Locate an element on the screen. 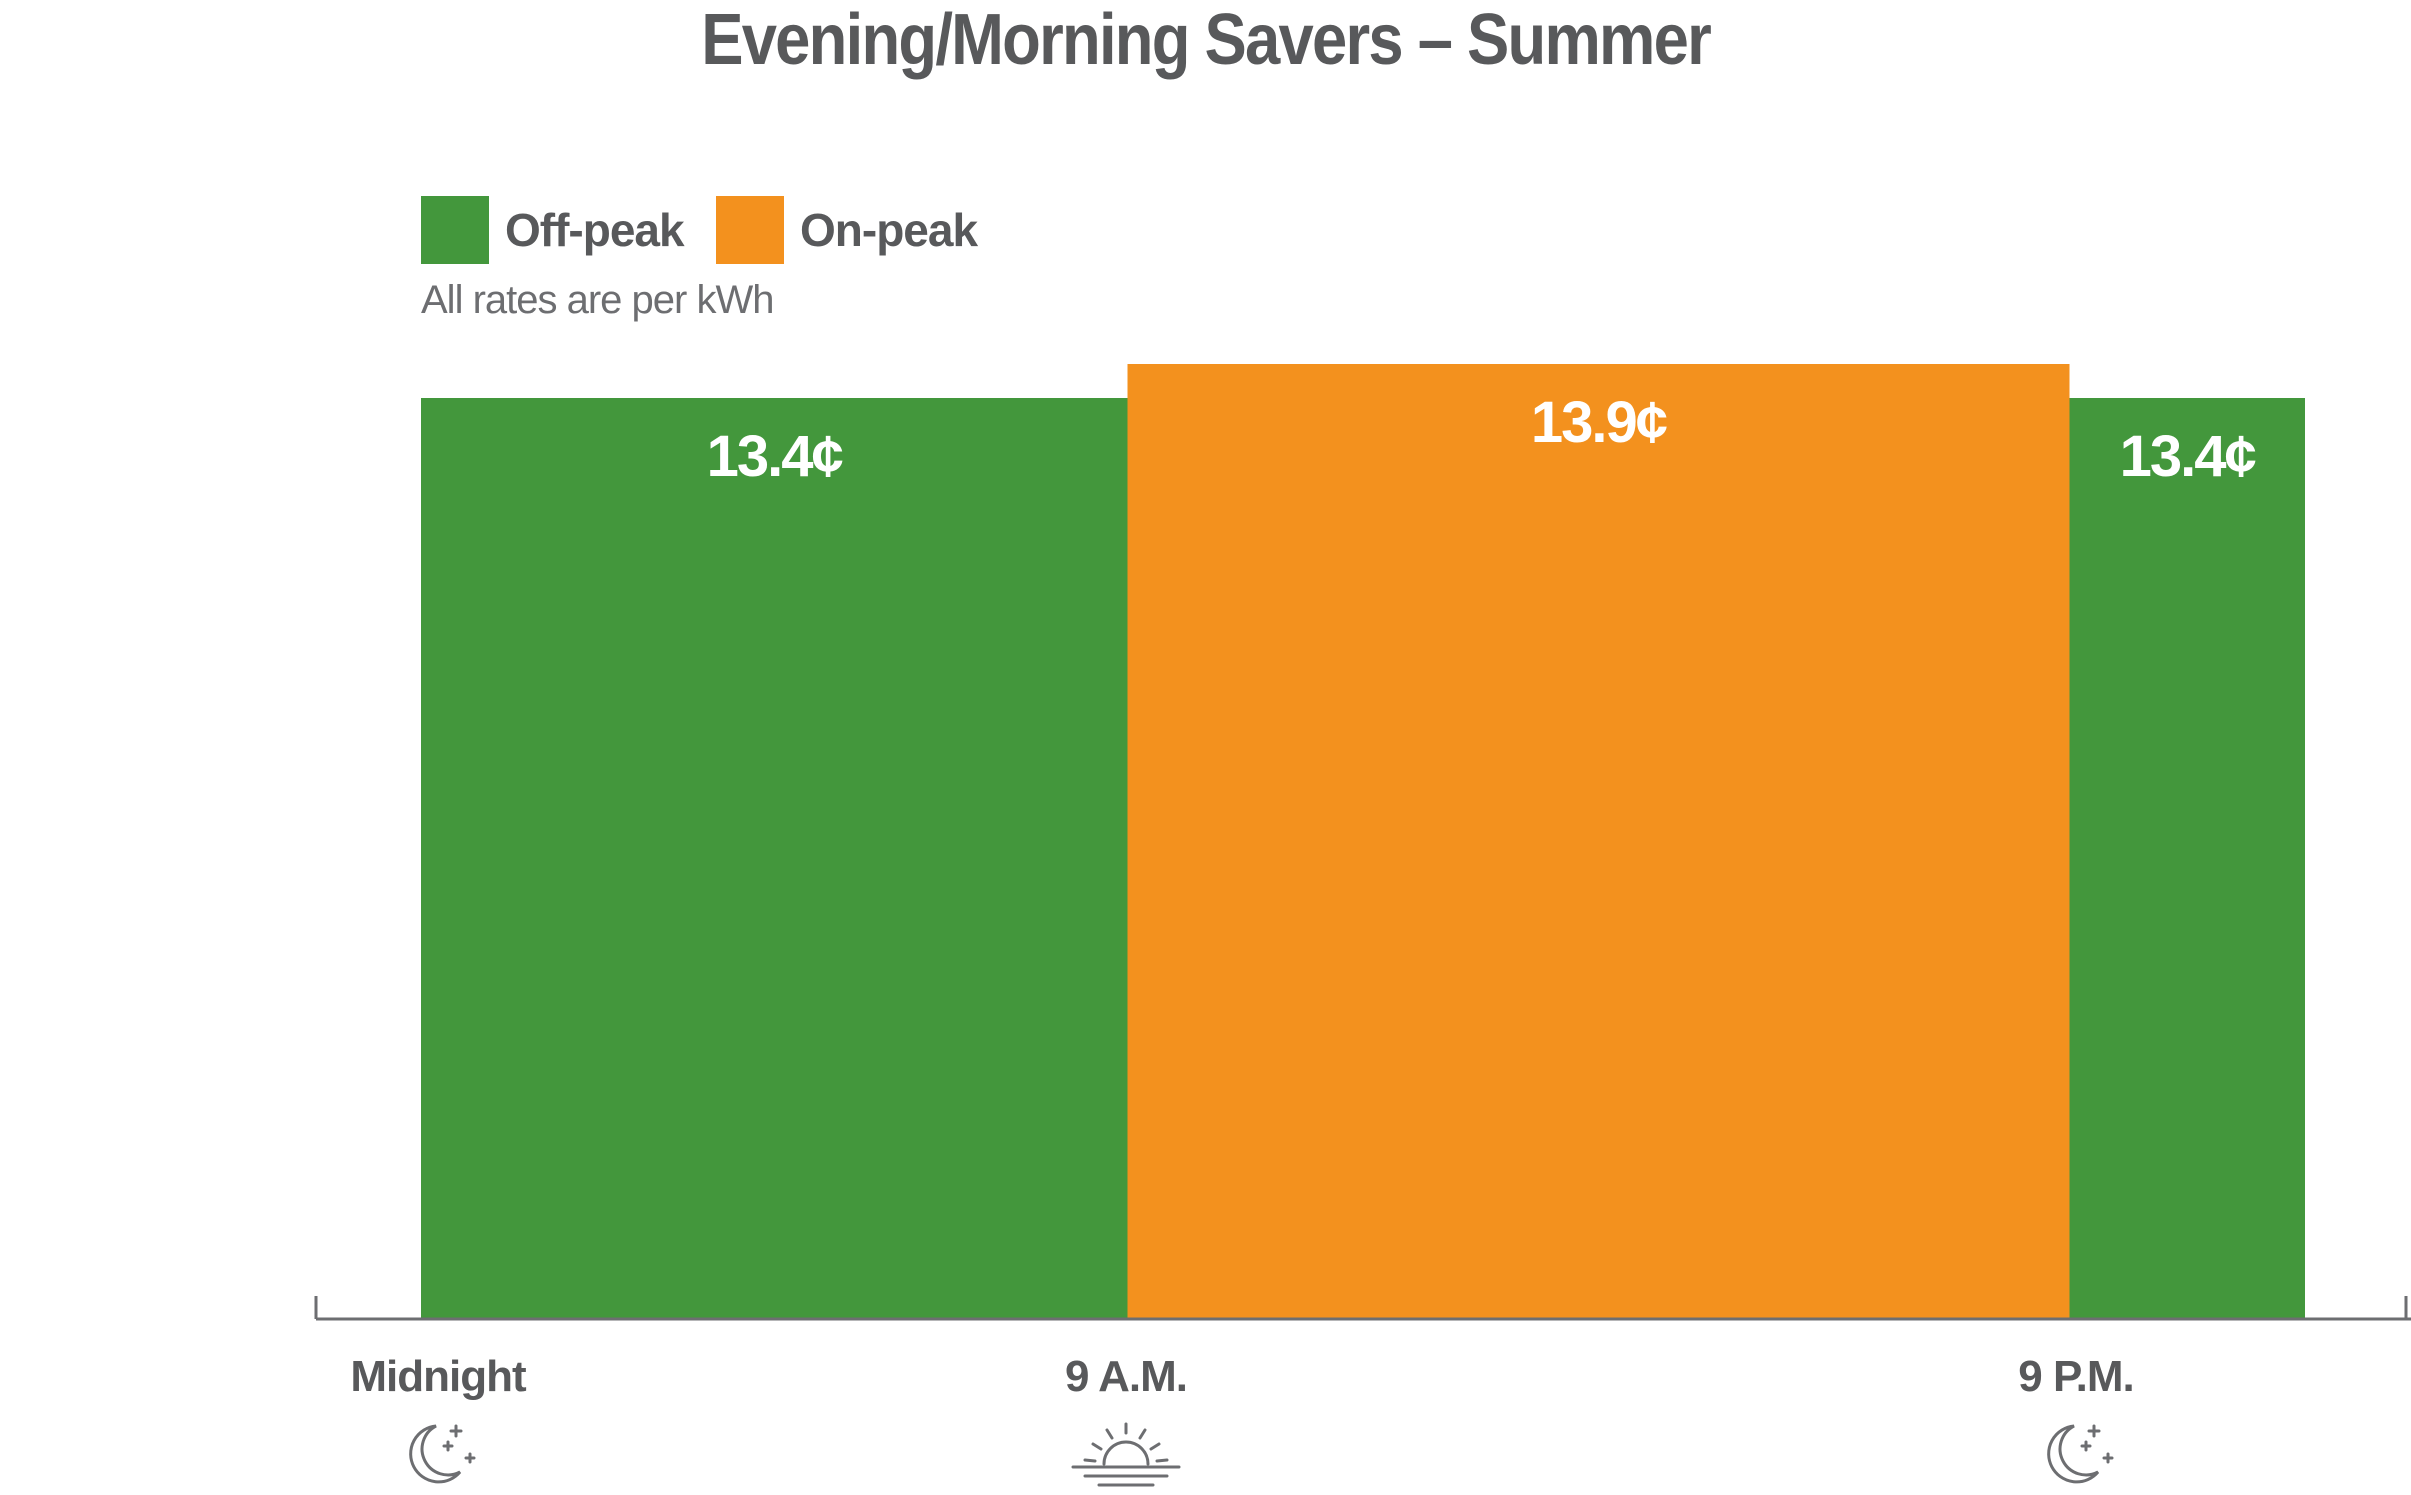 This screenshot has height=1495, width=2411. legend-label-off-peak: Off-peak is located at coordinates (595, 230).